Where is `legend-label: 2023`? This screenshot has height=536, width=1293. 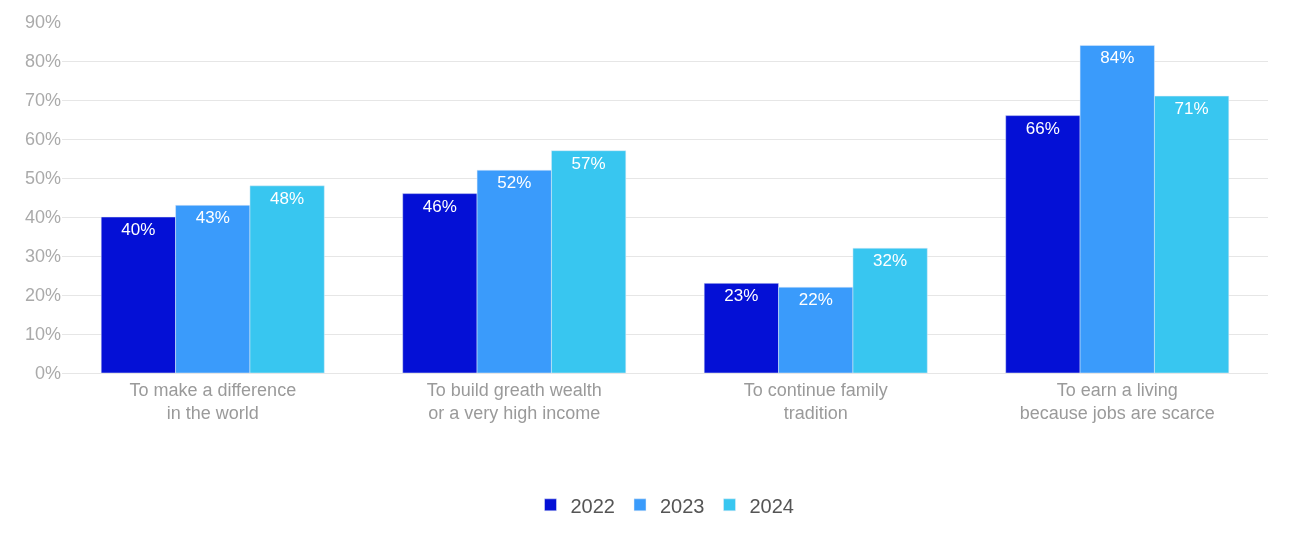 legend-label: 2023 is located at coordinates (682, 505).